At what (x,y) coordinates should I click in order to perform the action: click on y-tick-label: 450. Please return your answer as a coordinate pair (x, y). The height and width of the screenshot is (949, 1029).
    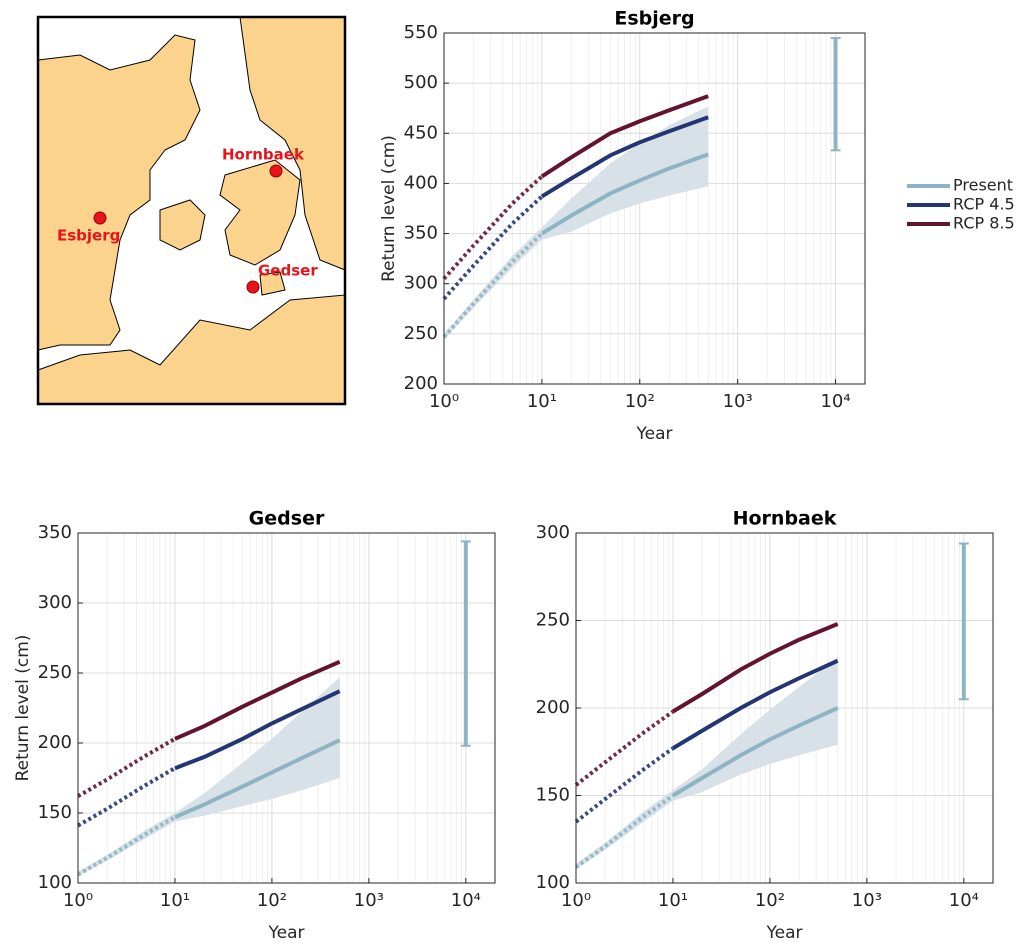
    Looking at the image, I should click on (421, 132).